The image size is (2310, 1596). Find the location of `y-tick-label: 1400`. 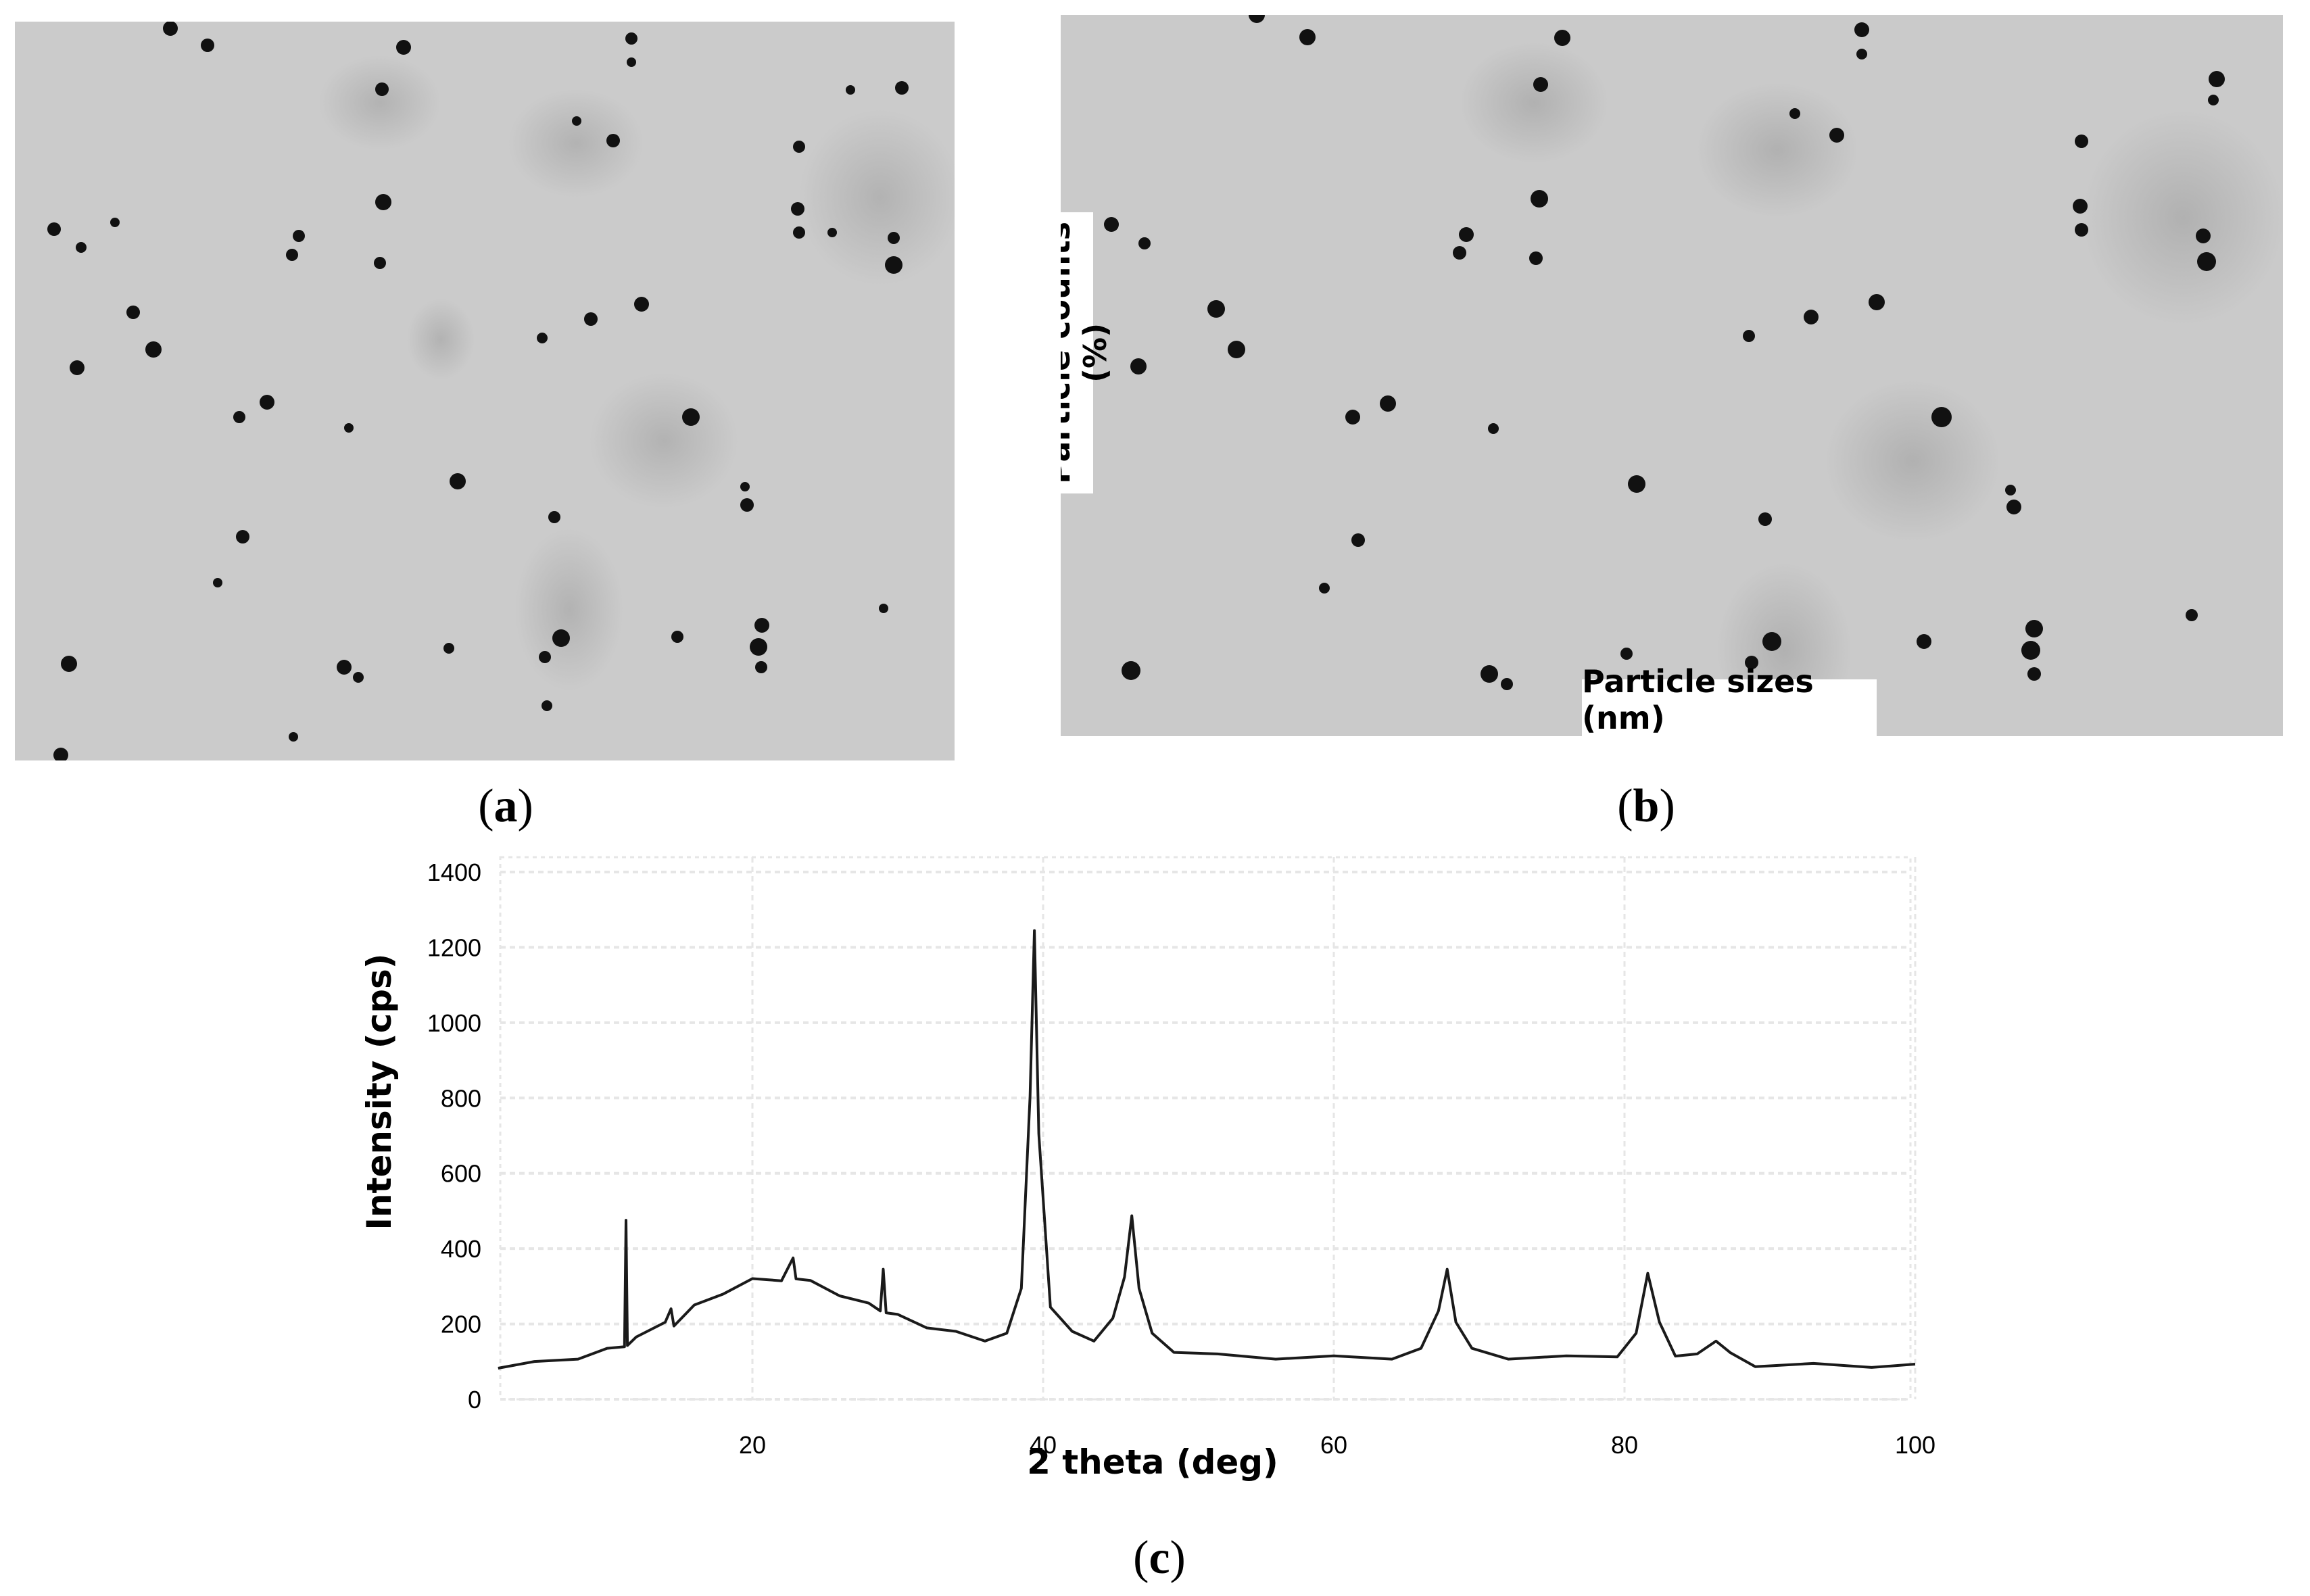

y-tick-label: 1400 is located at coordinates (454, 872).